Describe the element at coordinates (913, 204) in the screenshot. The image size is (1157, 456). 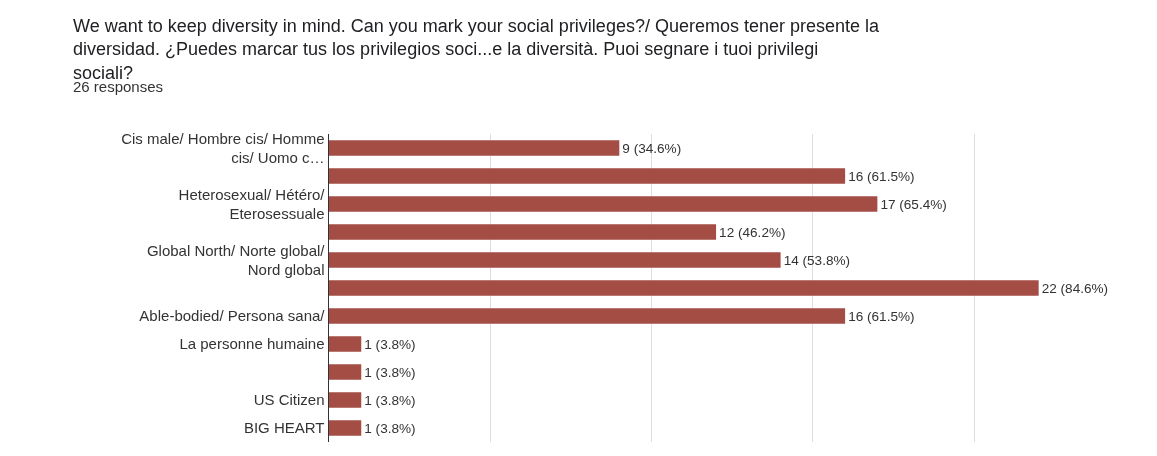
I see `data-label: 17 (65.4%)` at that location.